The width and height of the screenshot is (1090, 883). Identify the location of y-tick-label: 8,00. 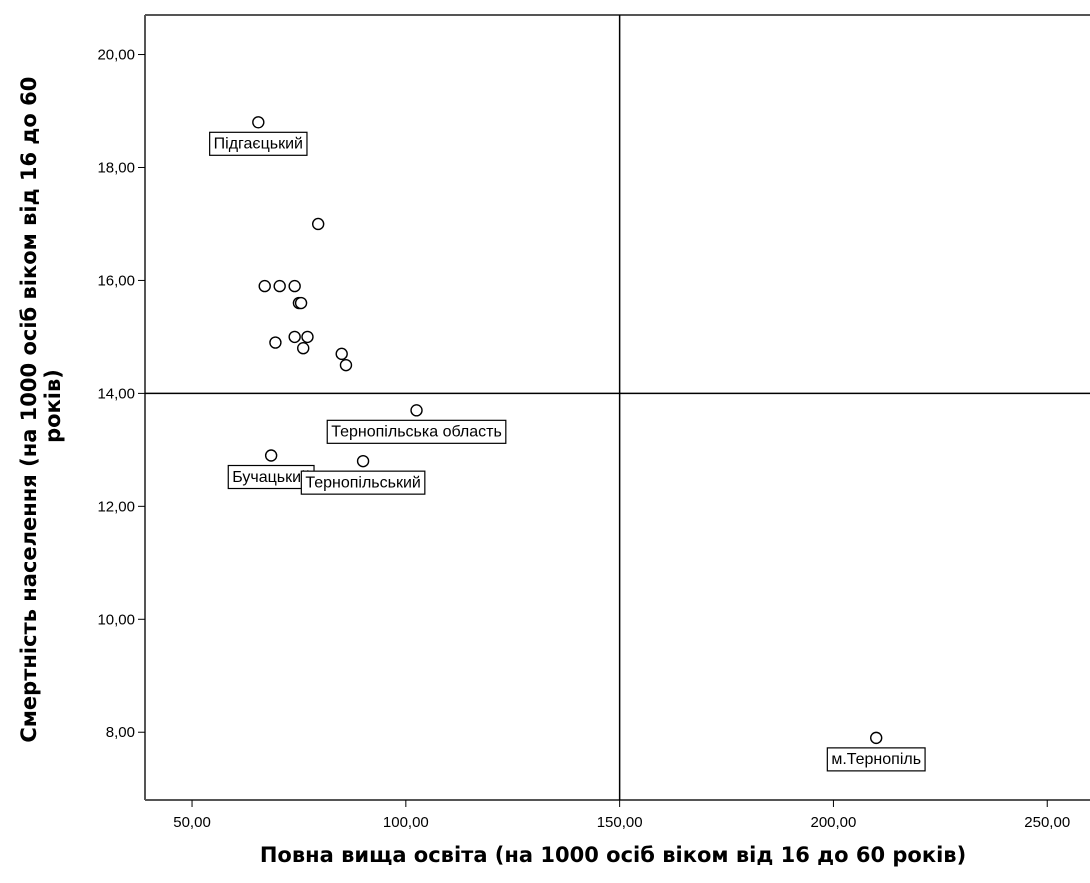
(120, 732).